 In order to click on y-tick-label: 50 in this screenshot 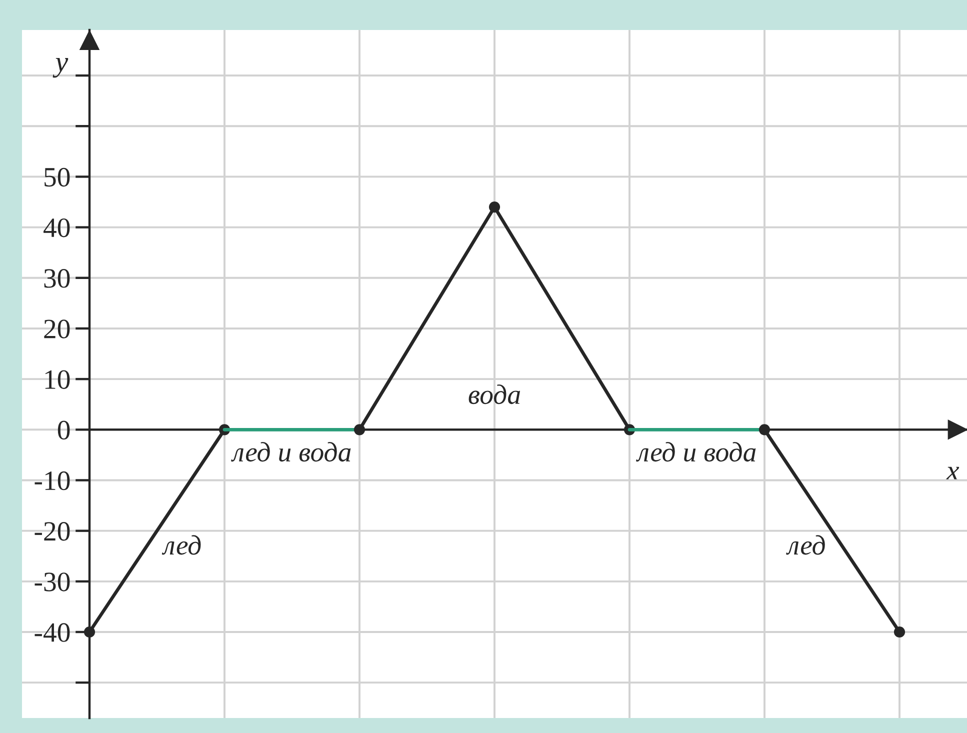, I will do `click(57, 177)`.